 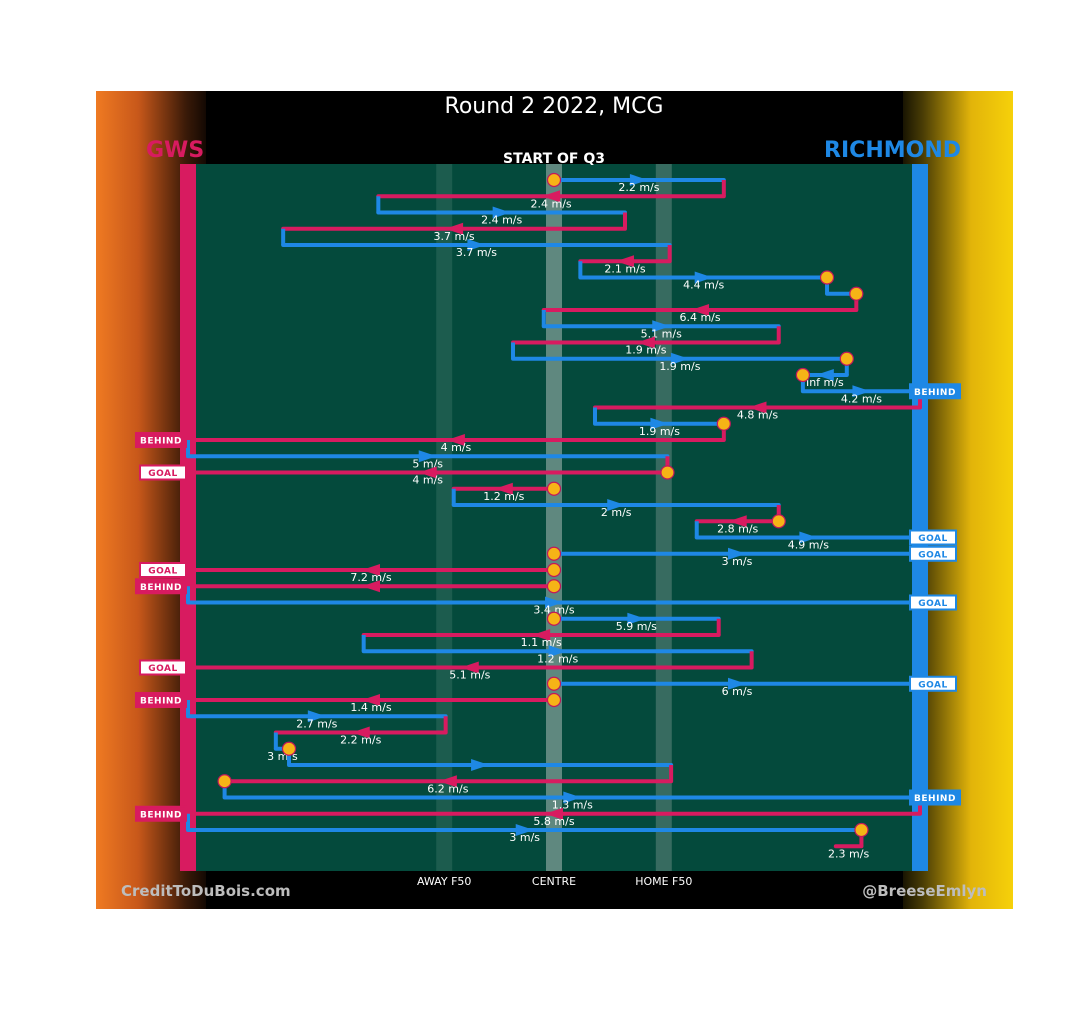 I want to click on speed-label: Inf m/s, so click(x=825, y=382).